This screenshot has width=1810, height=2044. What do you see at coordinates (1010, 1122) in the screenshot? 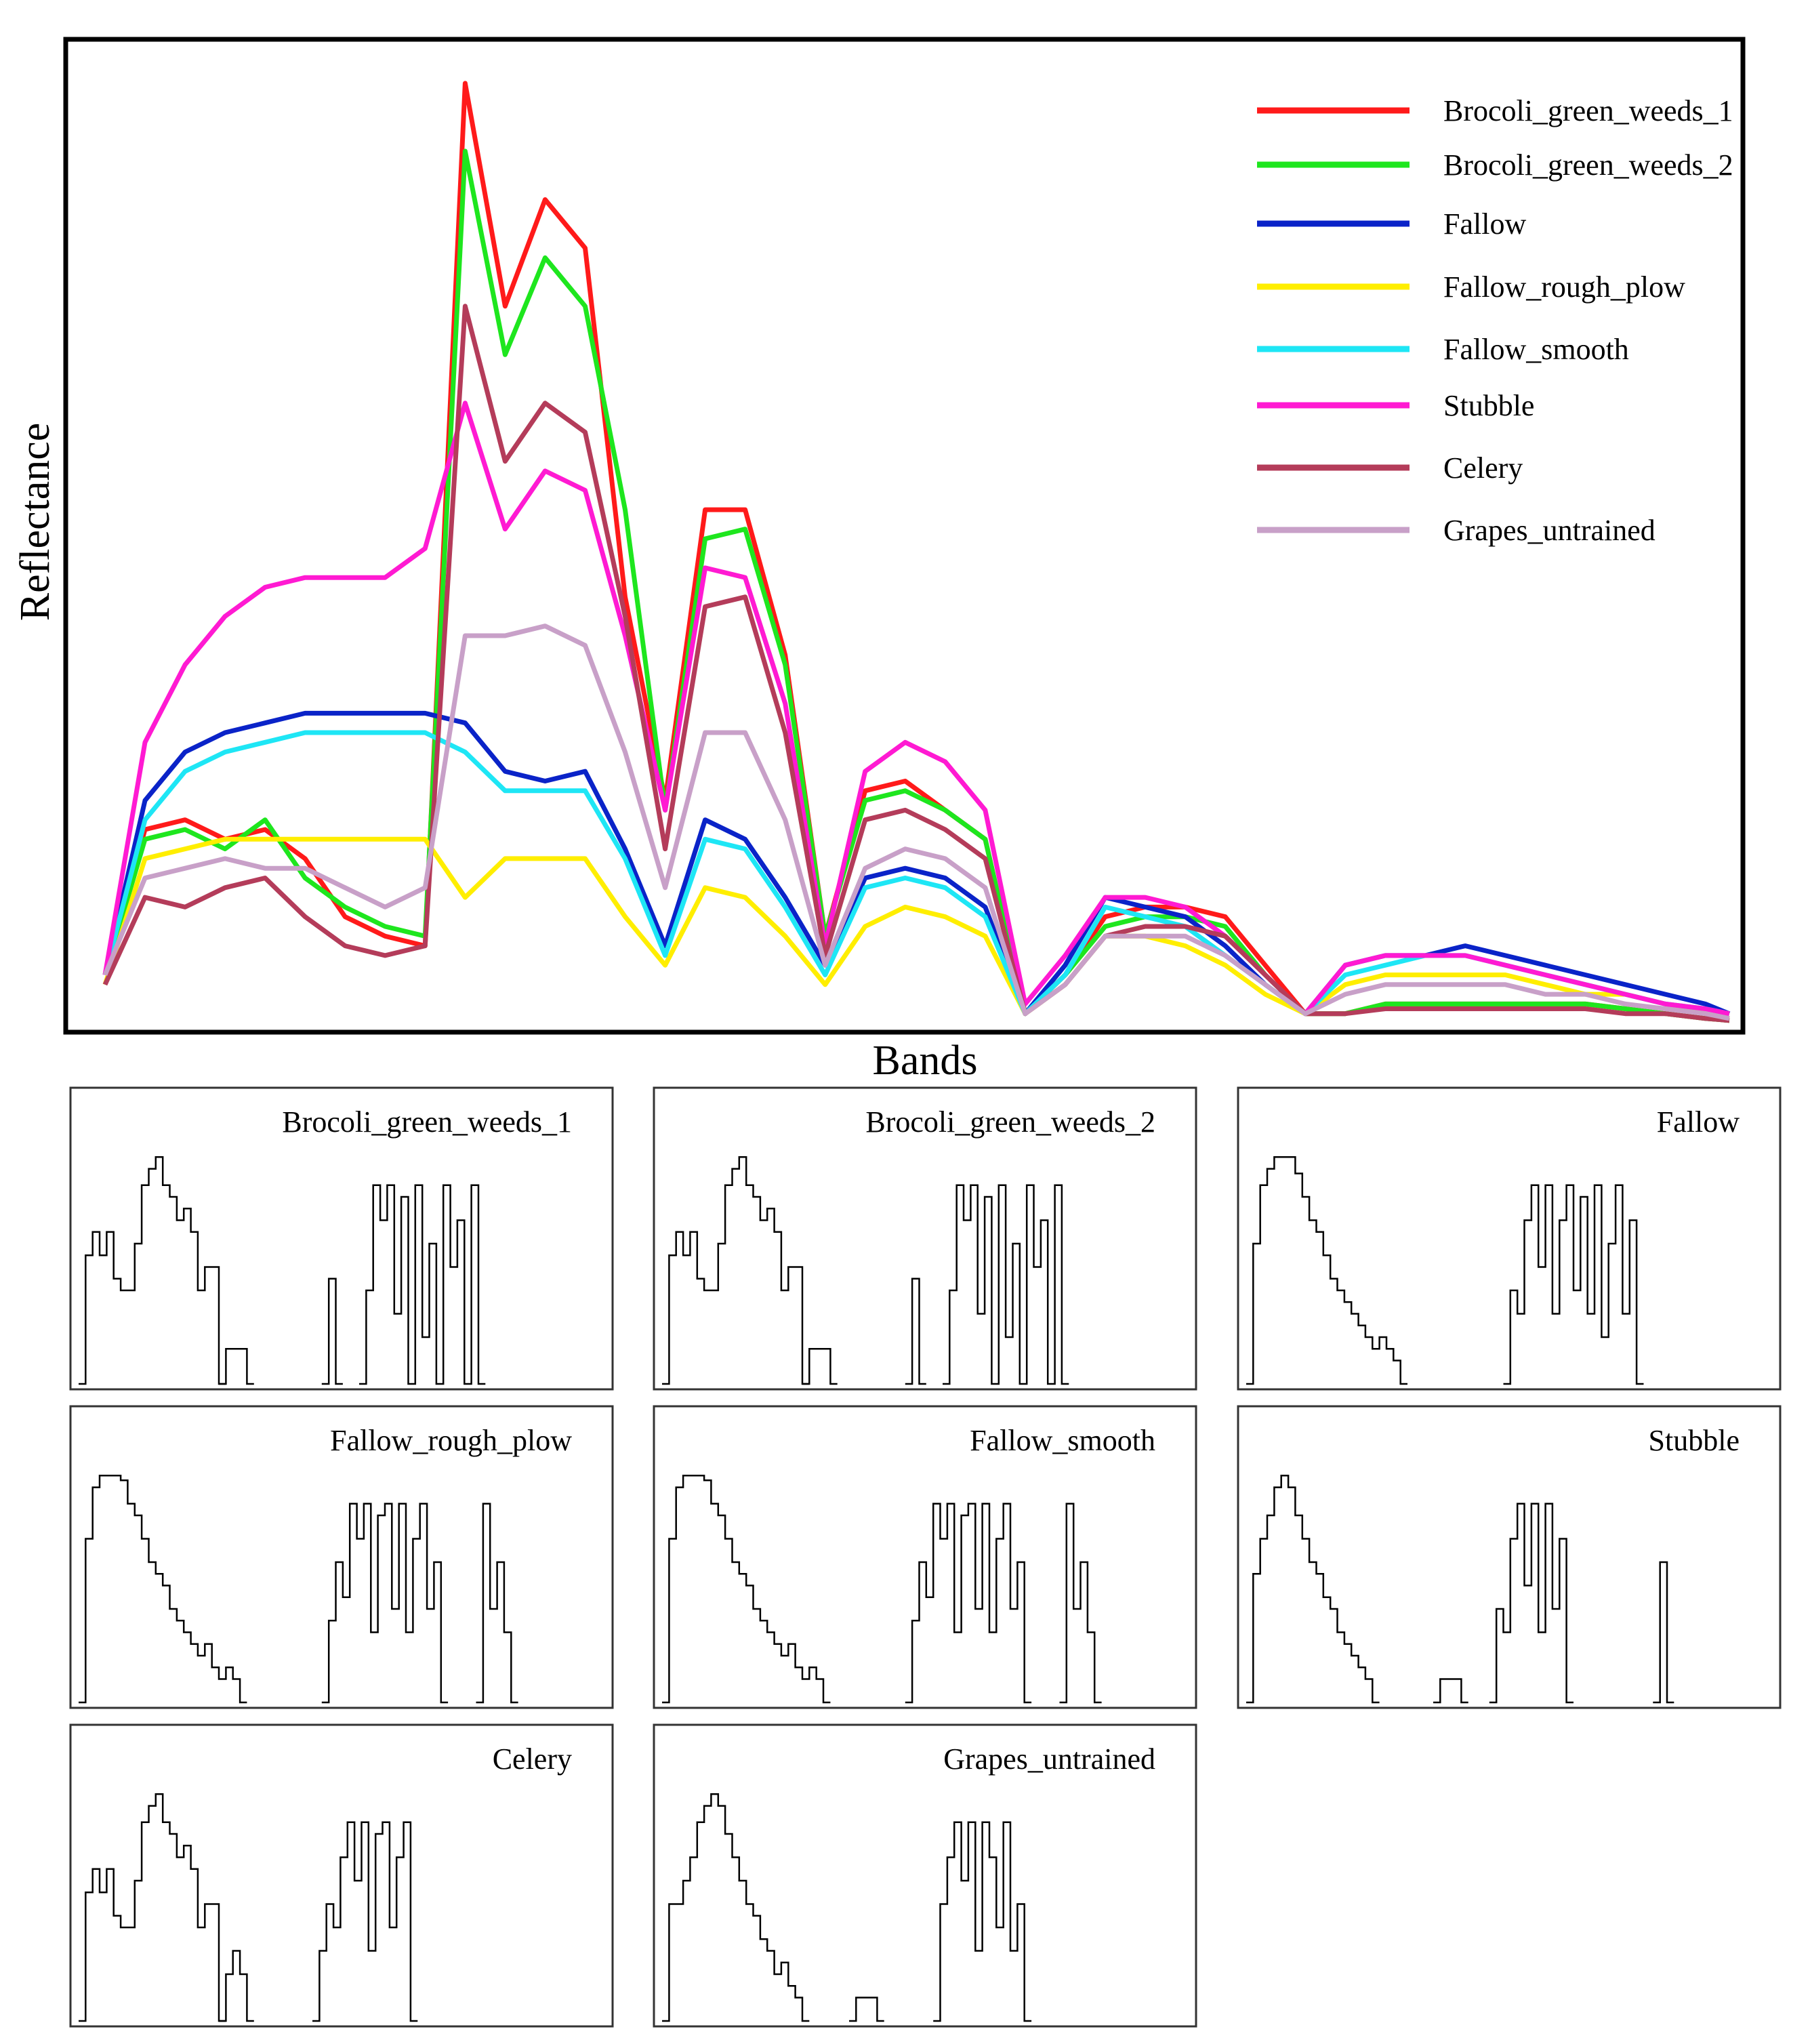
I see `panel-title: Brocoli_green_weeds_2` at bounding box center [1010, 1122].